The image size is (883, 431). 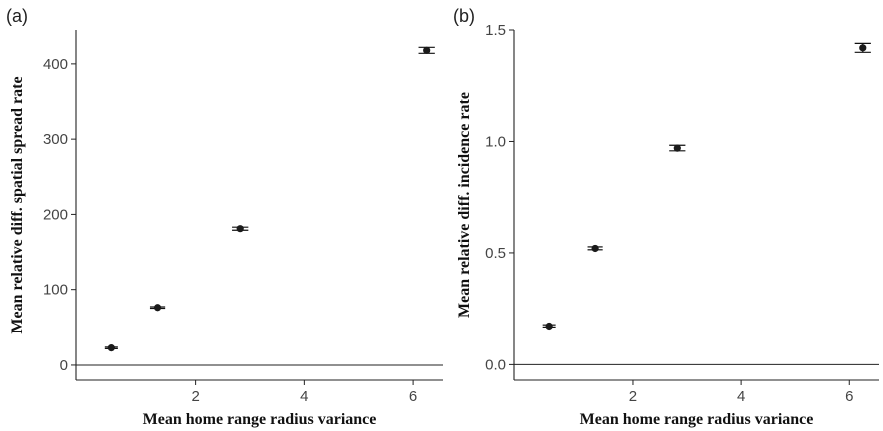 I want to click on panel-a-x-tick-label-0: 2, so click(x=195, y=396).